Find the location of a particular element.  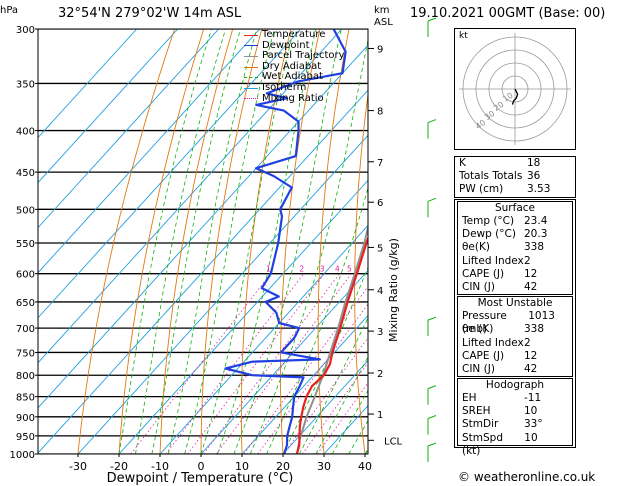

hodograph-ring-label: 20 is located at coordinates (499, 106).